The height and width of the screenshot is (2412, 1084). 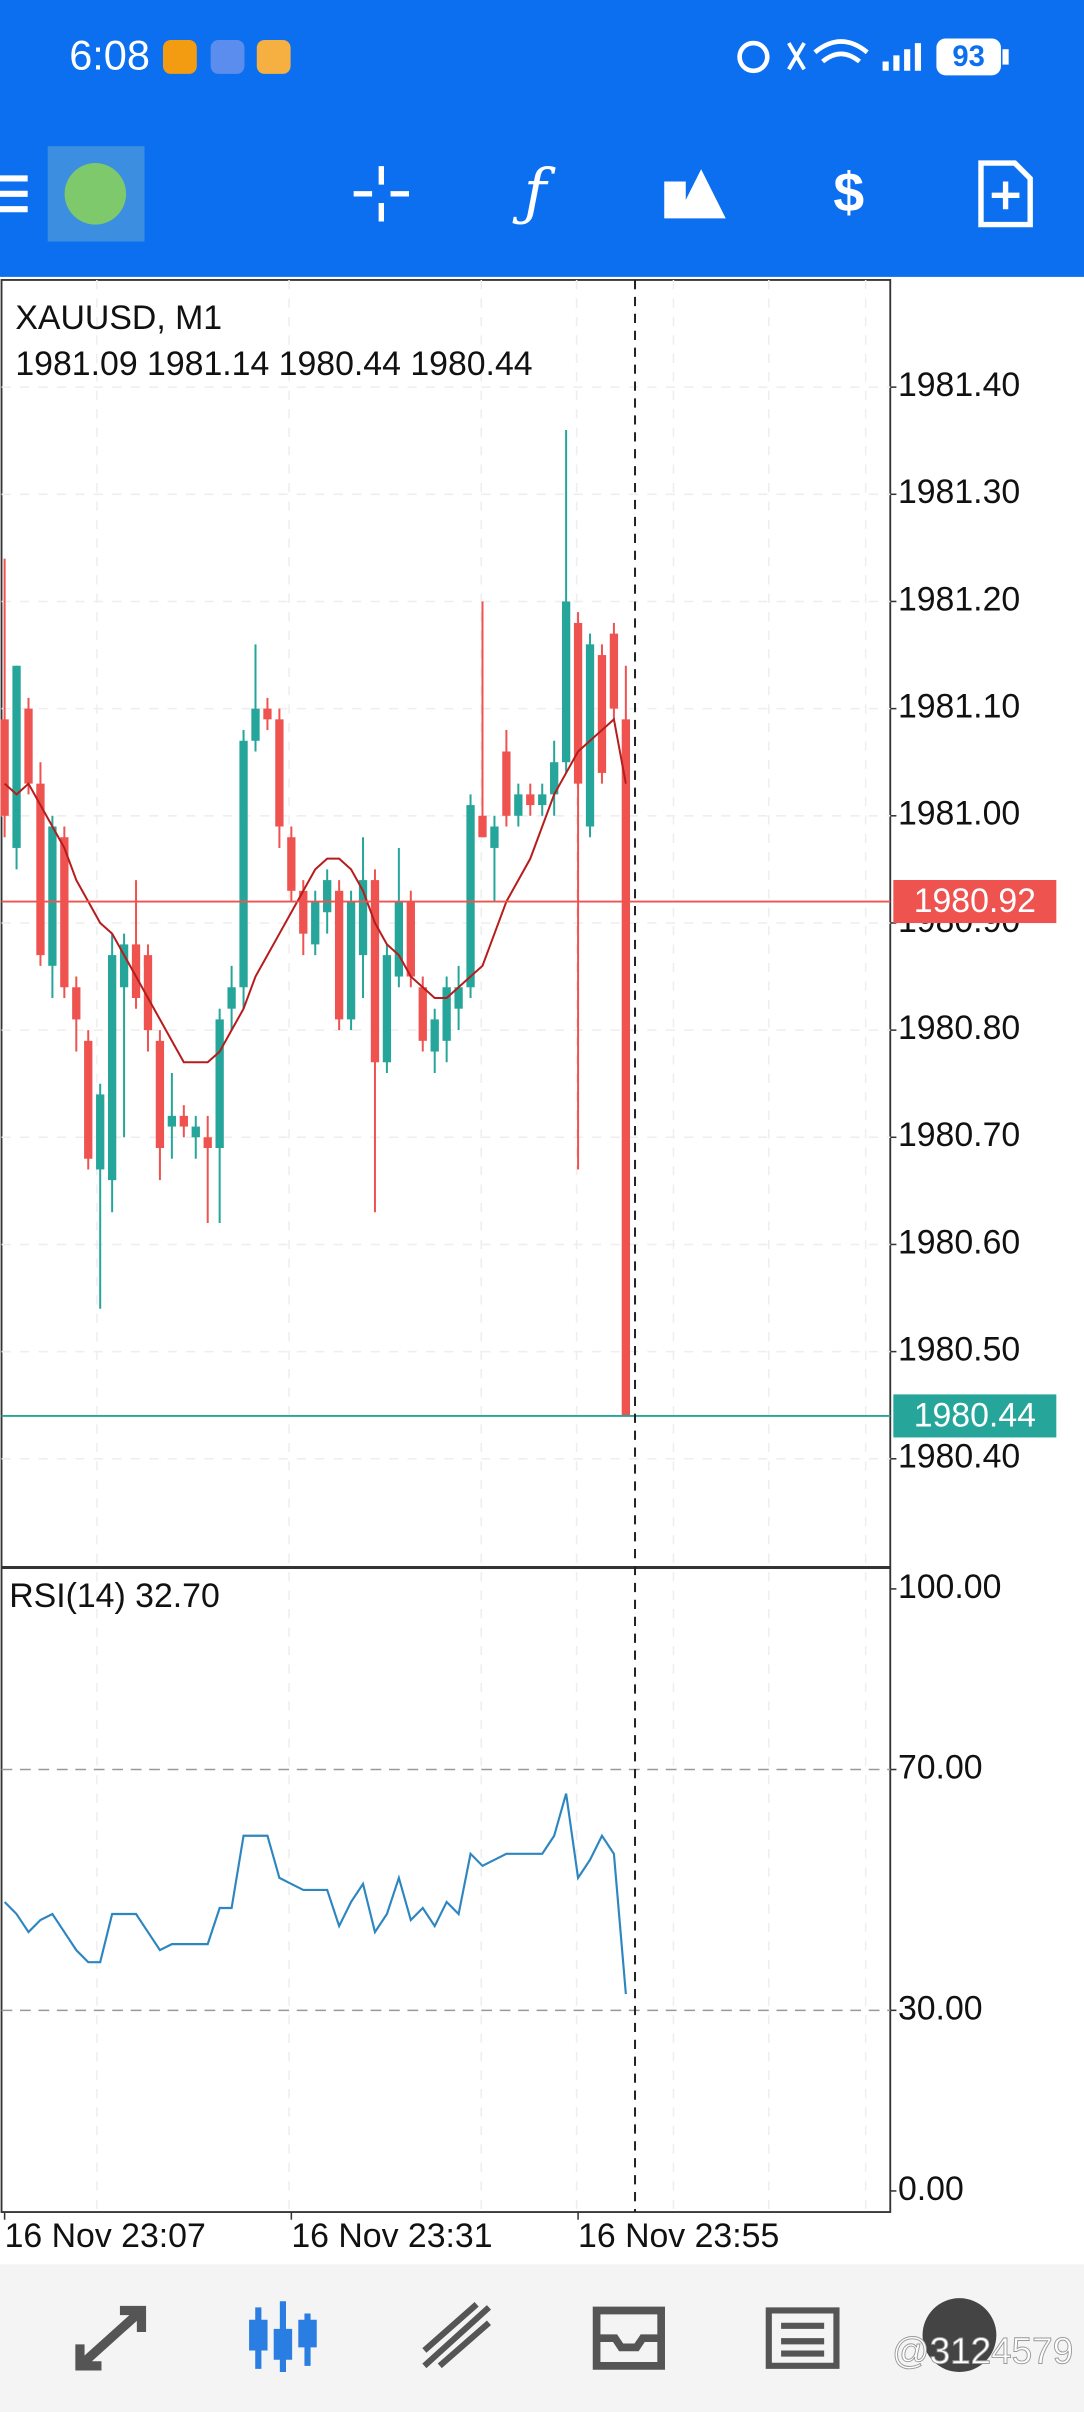 I want to click on y-tick-label: 1980.60, so click(x=959, y=1242).